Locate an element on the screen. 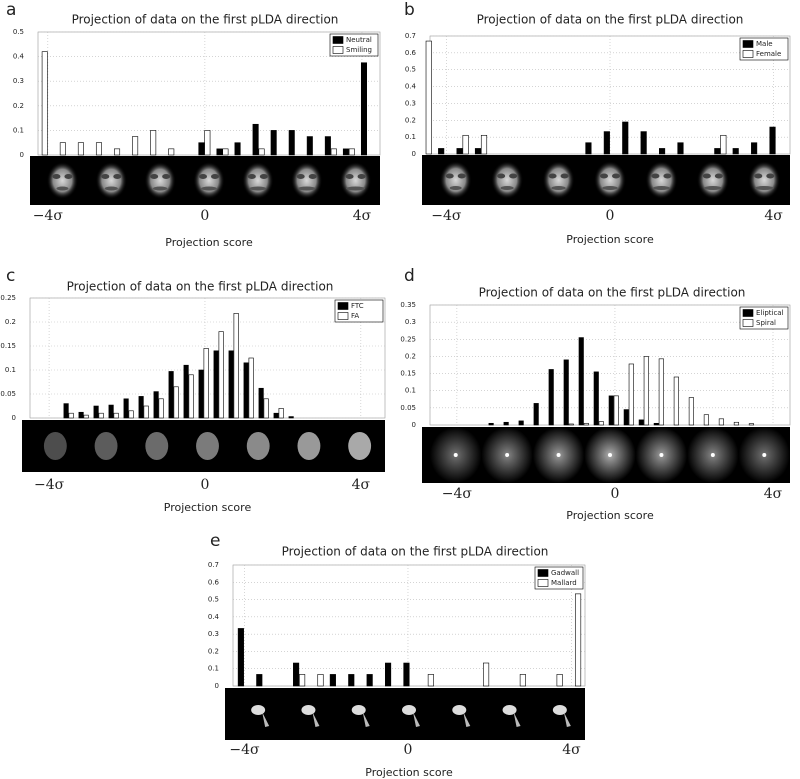 This screenshot has width=800, height=779. x-axis-label: Projection score is located at coordinates (208, 507).